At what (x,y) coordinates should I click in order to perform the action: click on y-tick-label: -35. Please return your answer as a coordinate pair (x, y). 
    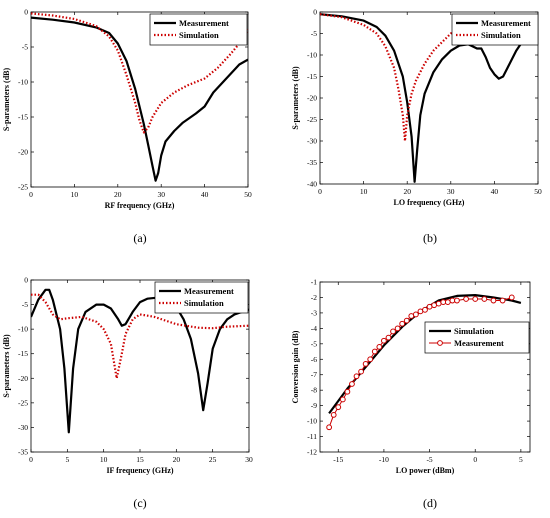
    Looking at the image, I should click on (23, 452).